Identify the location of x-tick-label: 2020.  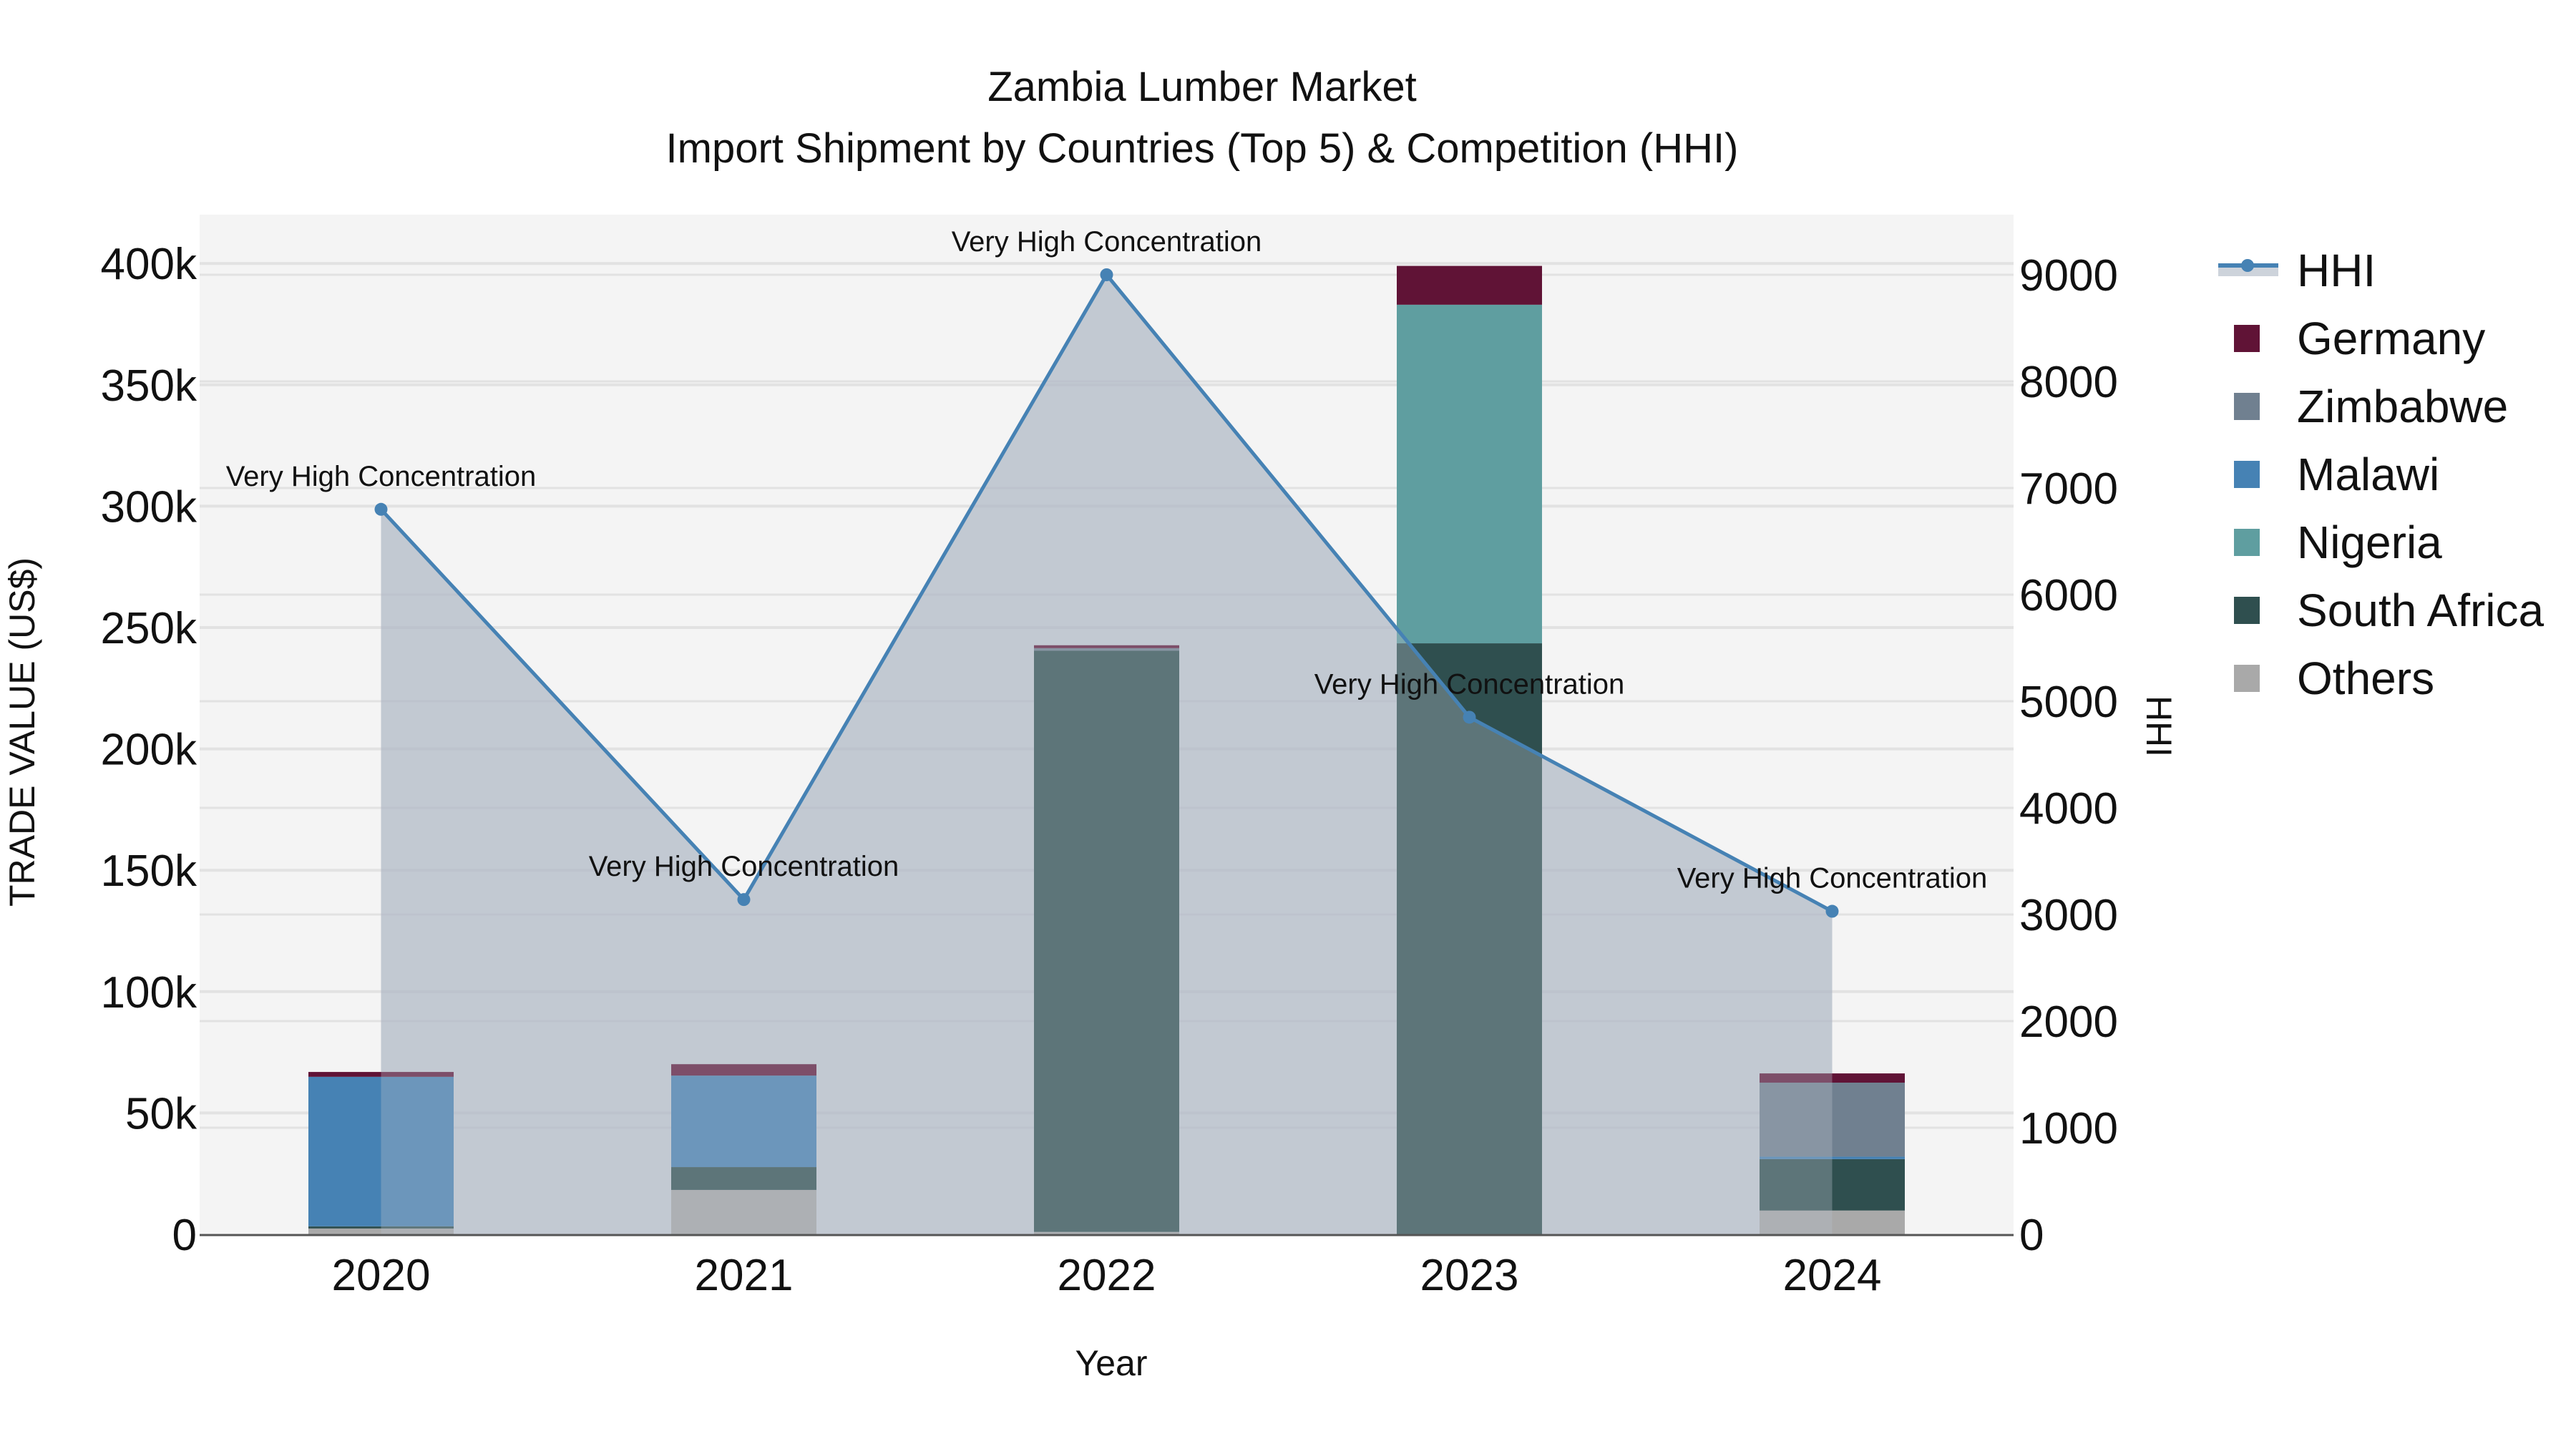
(381, 1275).